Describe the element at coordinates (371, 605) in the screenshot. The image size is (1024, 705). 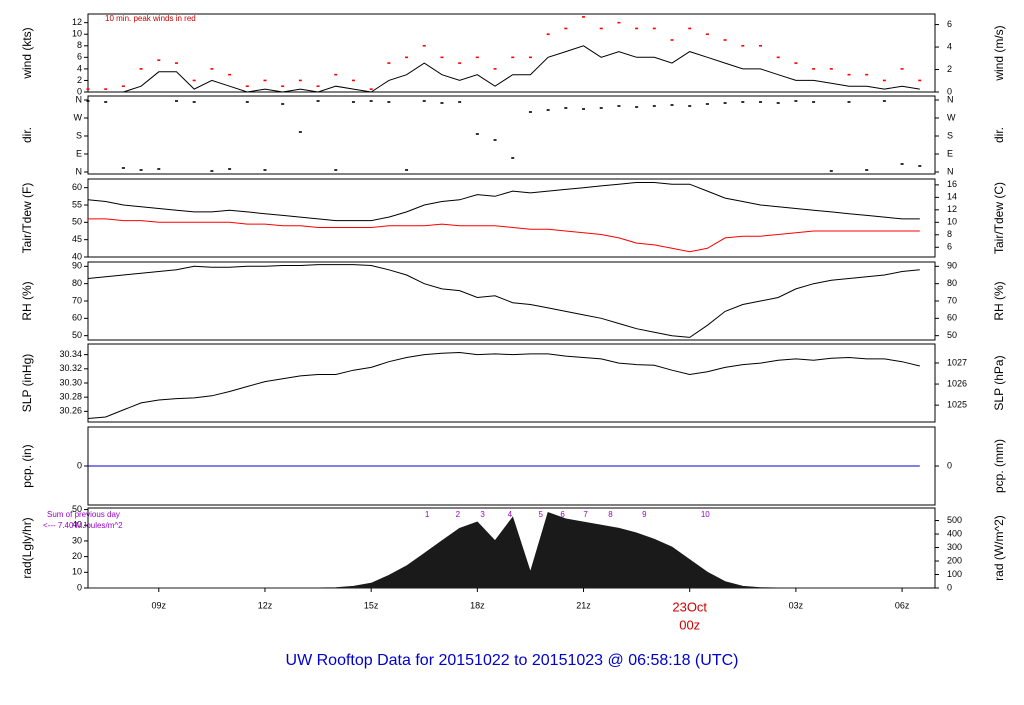
I see `x-tick-label: 15z` at that location.